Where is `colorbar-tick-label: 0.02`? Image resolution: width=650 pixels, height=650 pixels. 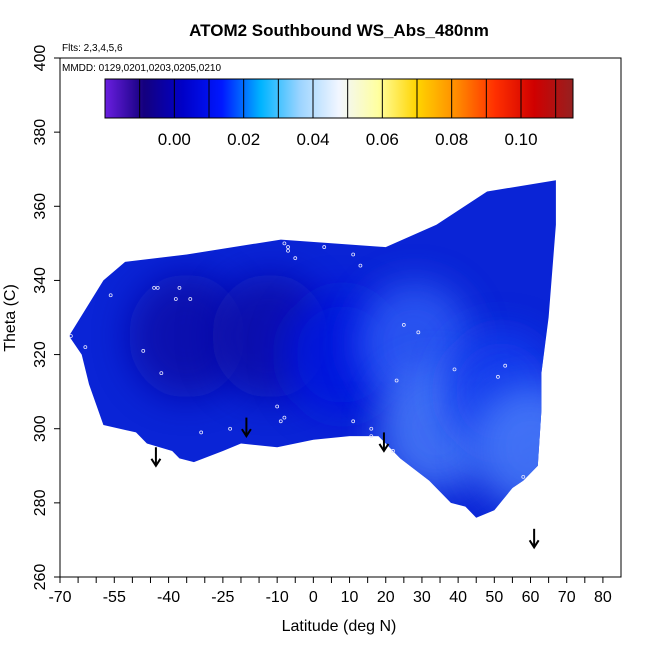 colorbar-tick-label: 0.02 is located at coordinates (243, 139).